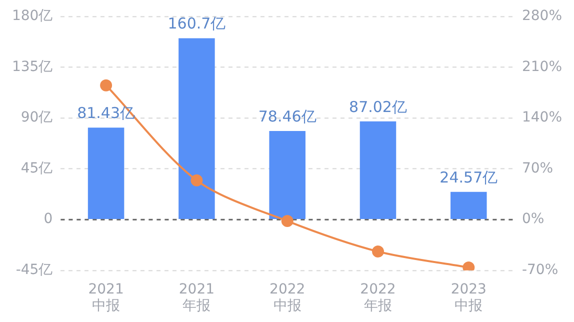  What do you see at coordinates (469, 177) in the screenshot?
I see `data-label: 24.57亿` at bounding box center [469, 177].